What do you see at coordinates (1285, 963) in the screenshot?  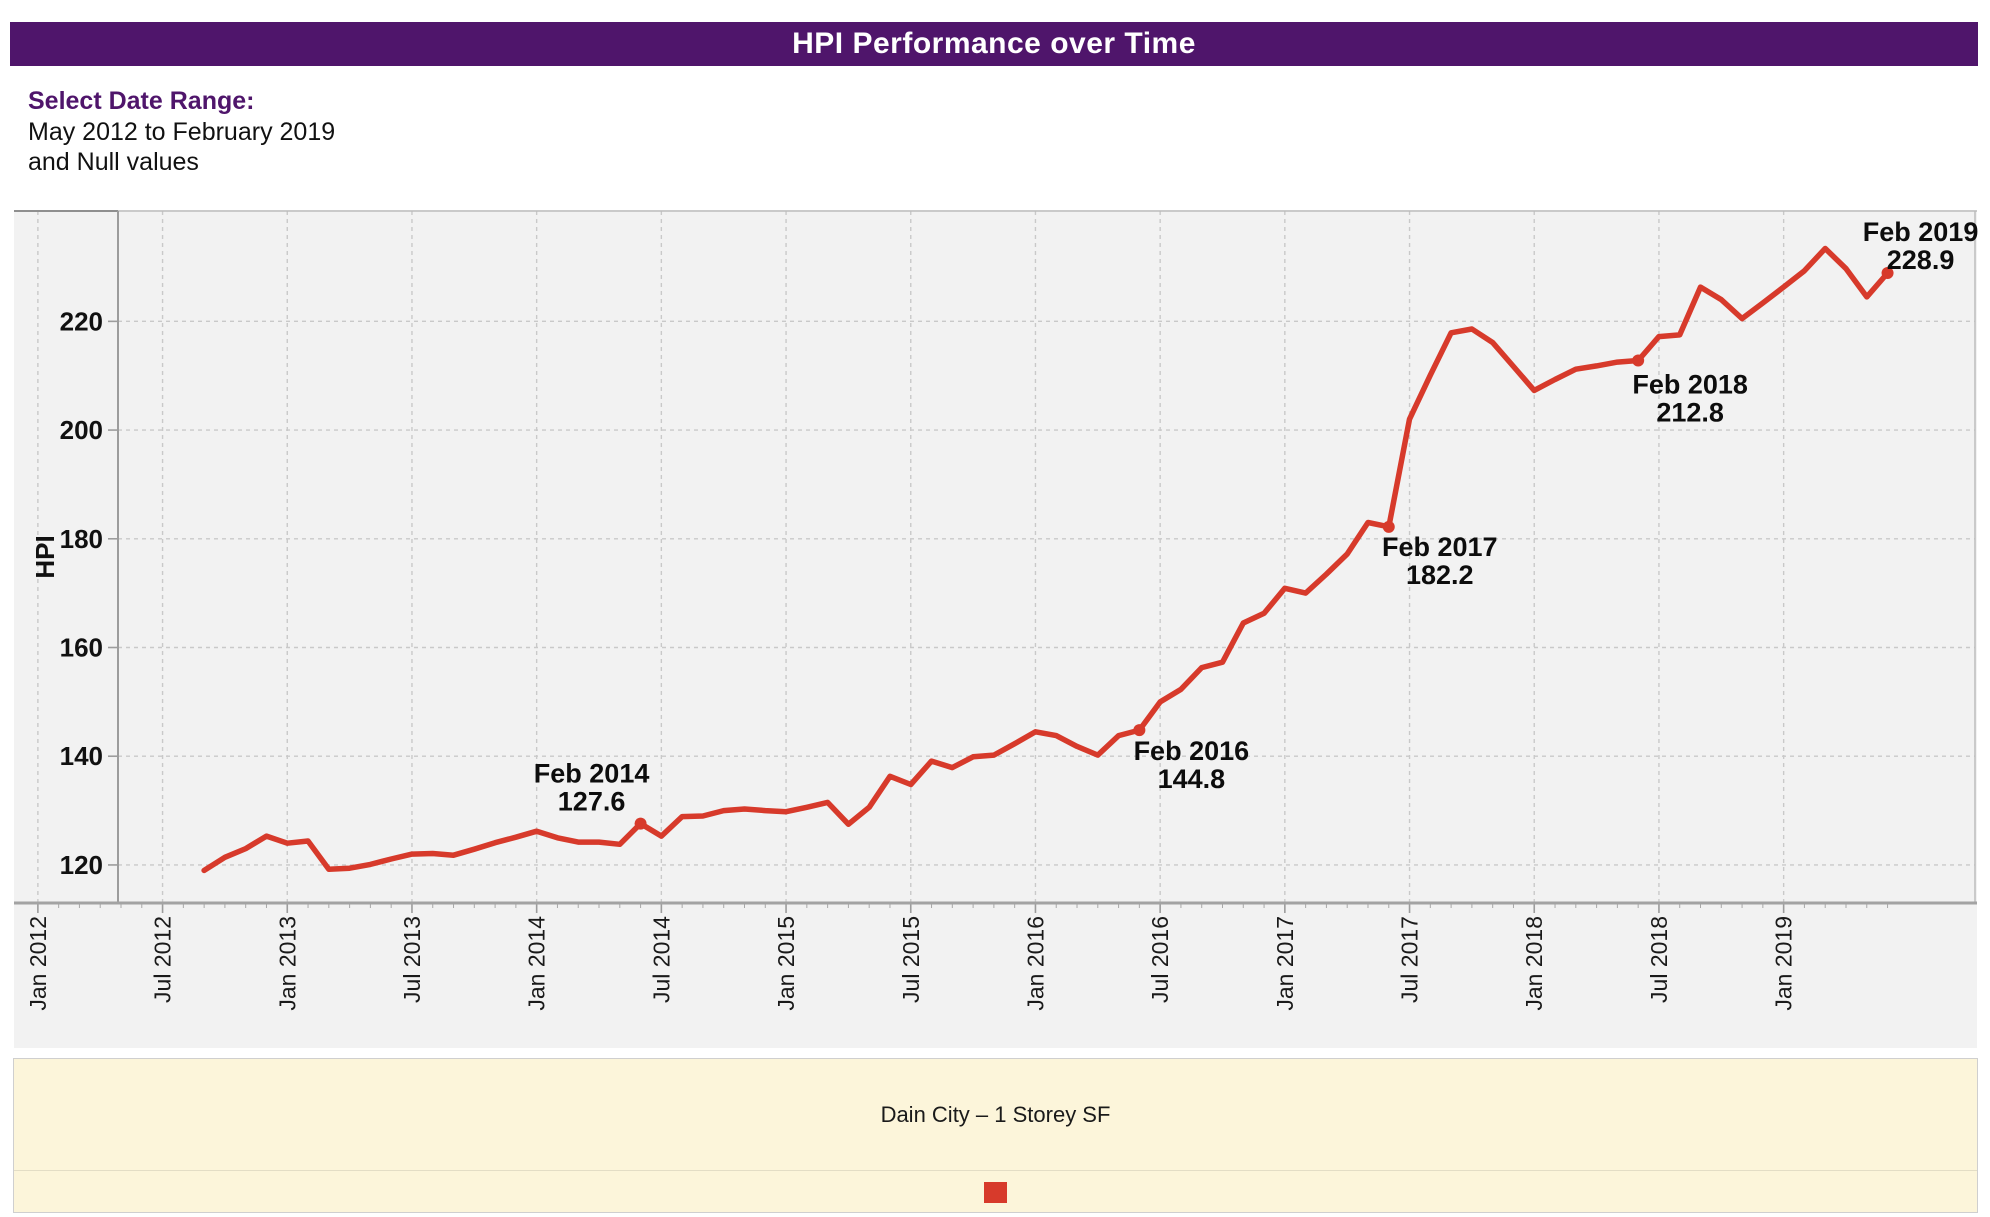 I see `svg-text: Jan 2017` at bounding box center [1285, 963].